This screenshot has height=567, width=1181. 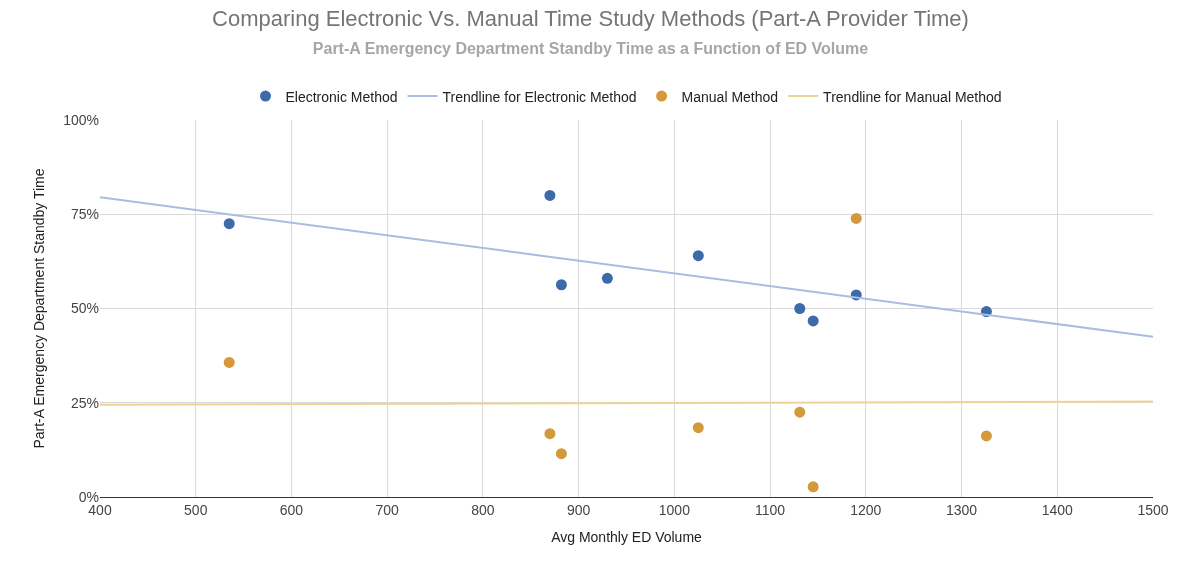 What do you see at coordinates (578, 509) in the screenshot?
I see `x-tick-label: 900` at bounding box center [578, 509].